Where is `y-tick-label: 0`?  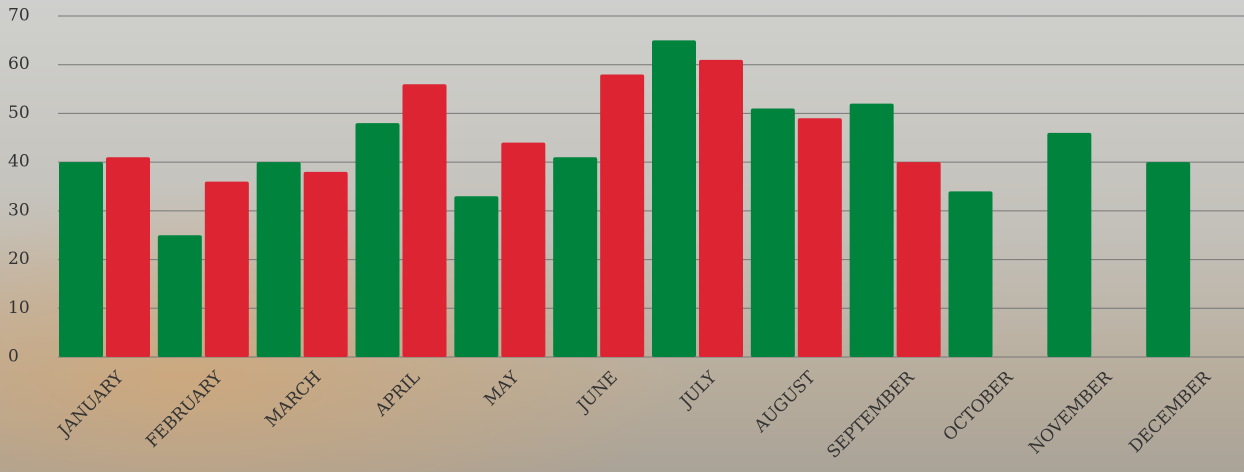
y-tick-label: 0 is located at coordinates (13, 357).